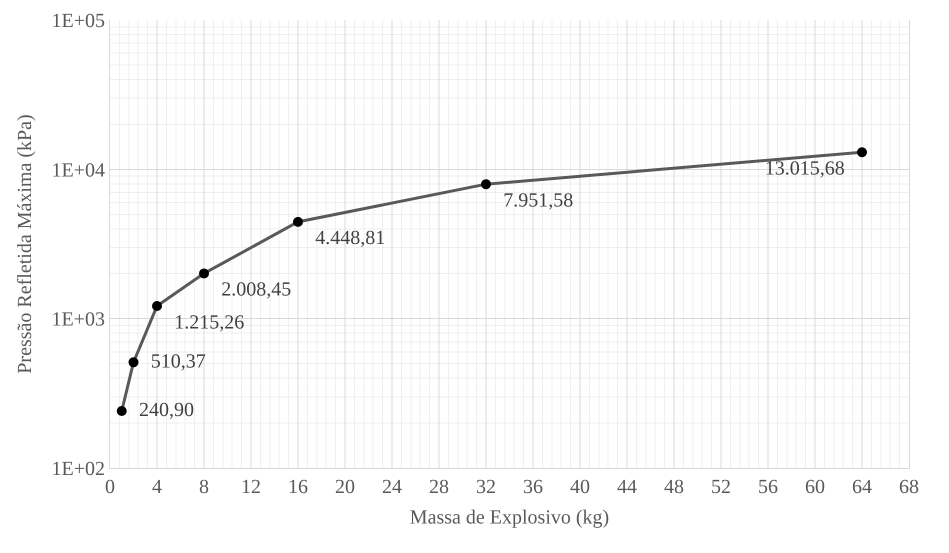  What do you see at coordinates (538, 200) in the screenshot?
I see `data-label: 7.951,58` at bounding box center [538, 200].